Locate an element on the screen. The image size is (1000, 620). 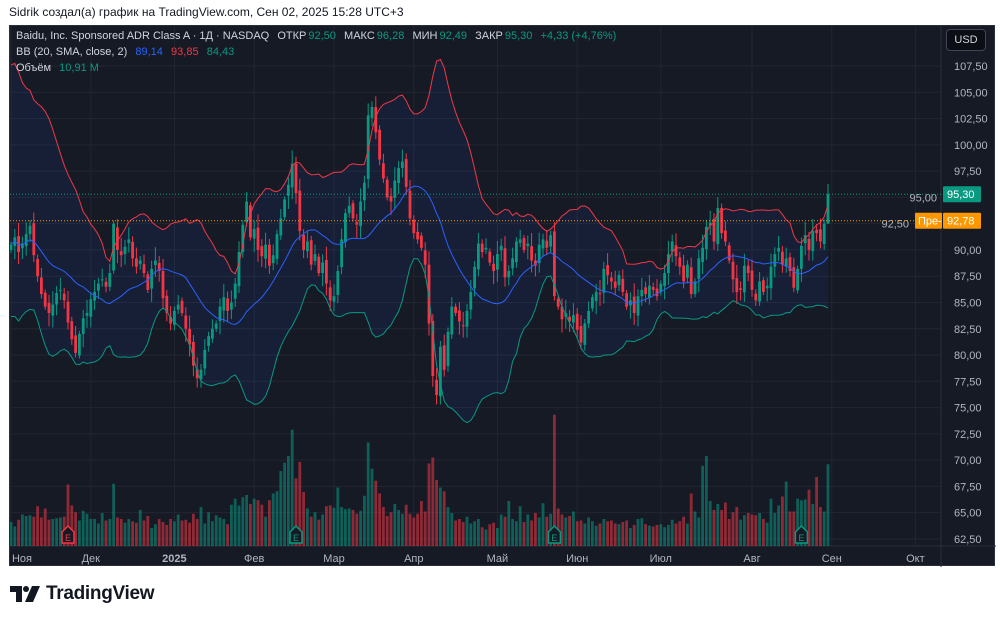
x-tick-label: Дек is located at coordinates (91, 559).